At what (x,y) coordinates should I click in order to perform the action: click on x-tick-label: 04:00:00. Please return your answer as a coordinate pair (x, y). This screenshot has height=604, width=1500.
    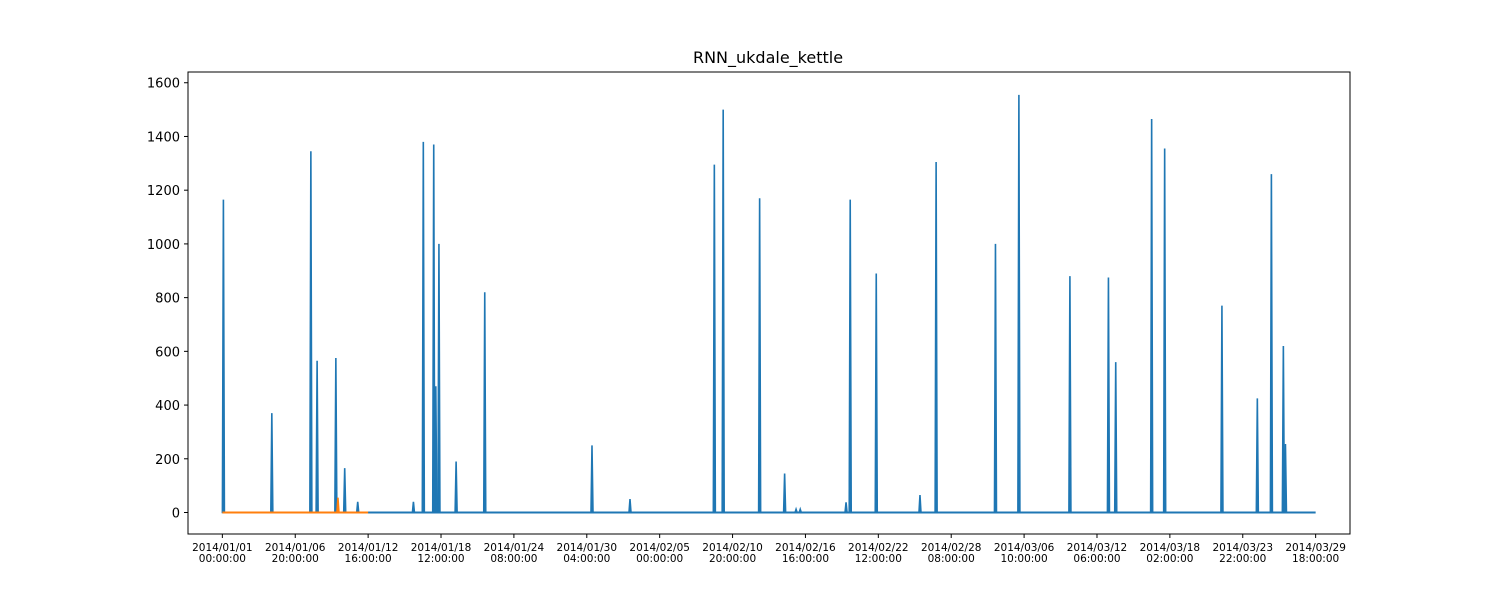
    Looking at the image, I should click on (586, 559).